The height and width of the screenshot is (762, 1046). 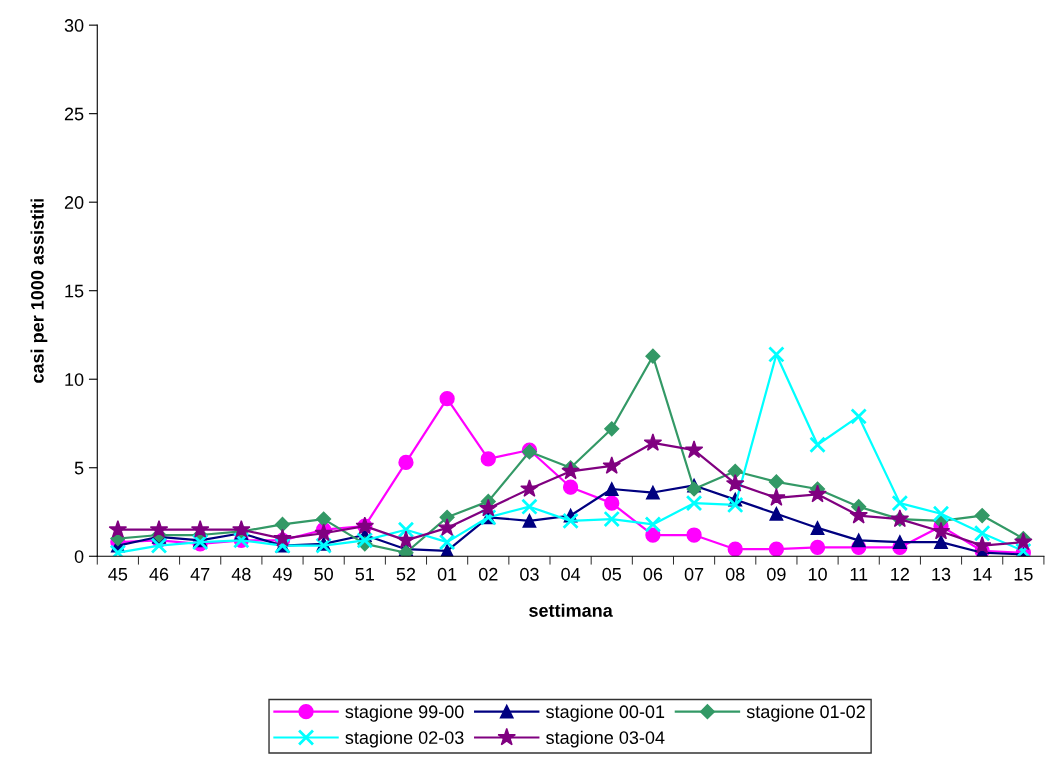 I want to click on x-tick-label: 47, so click(x=200, y=574).